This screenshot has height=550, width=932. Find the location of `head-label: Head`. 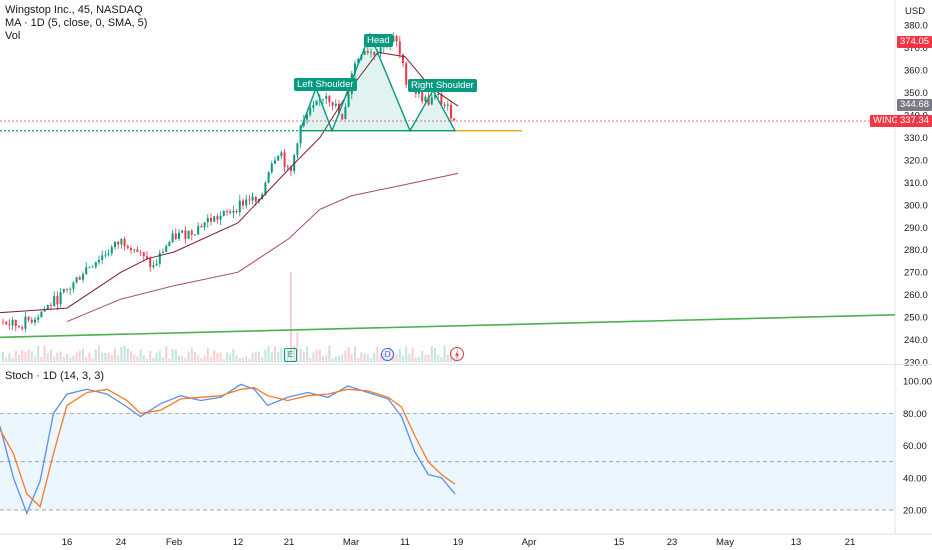

head-label: Head is located at coordinates (378, 40).